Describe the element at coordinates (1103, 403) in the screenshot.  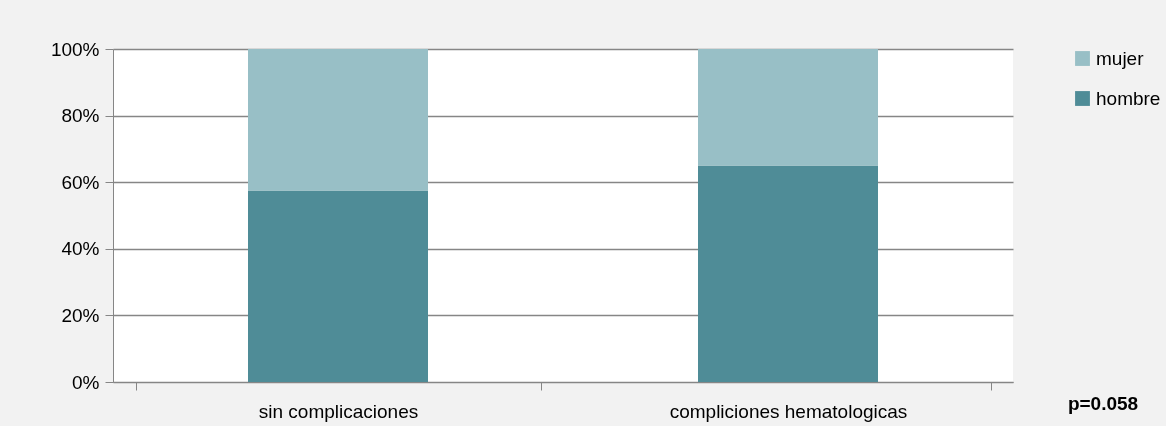
I see `text: p=0.058` at that location.